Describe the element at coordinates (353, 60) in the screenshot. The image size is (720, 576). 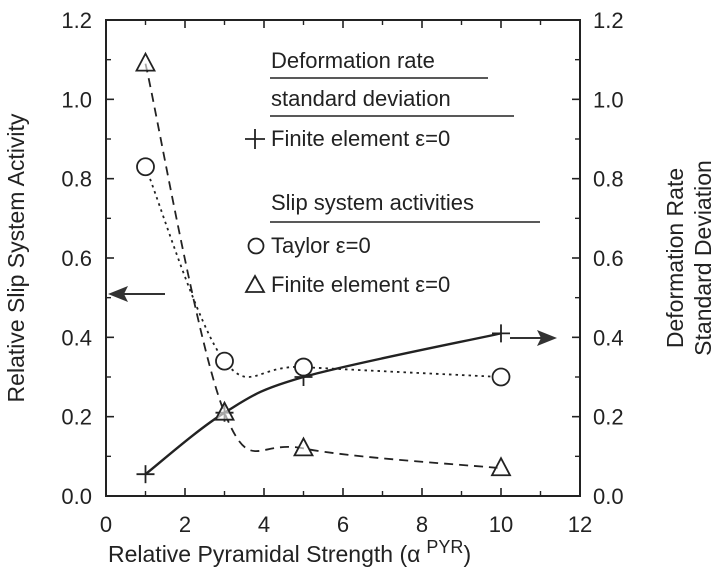
I see `legend-deformation-title-1: Deformation rate` at that location.